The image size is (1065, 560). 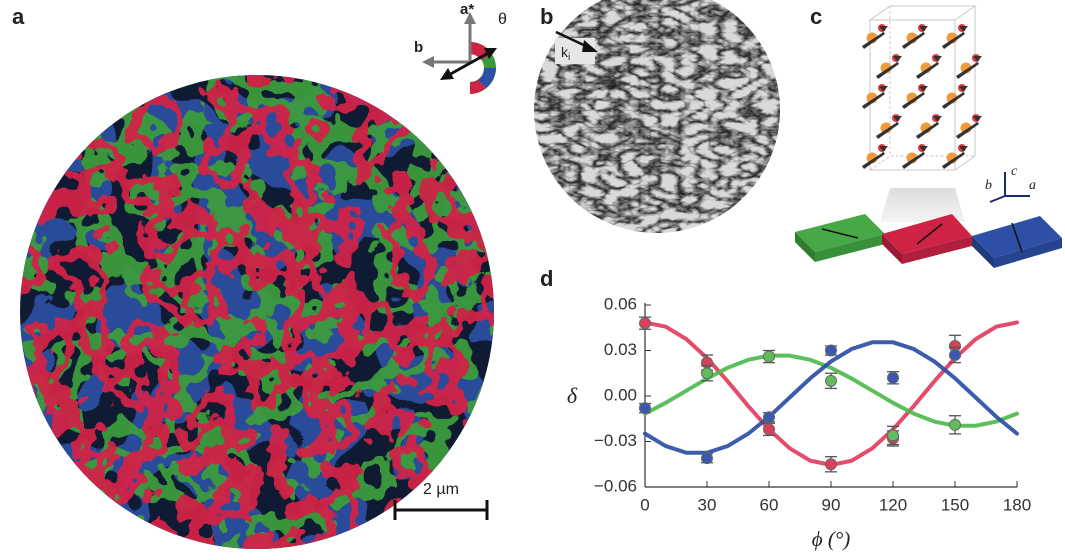 What do you see at coordinates (620, 303) in the screenshot?
I see `y-tick-label: 0.06` at bounding box center [620, 303].